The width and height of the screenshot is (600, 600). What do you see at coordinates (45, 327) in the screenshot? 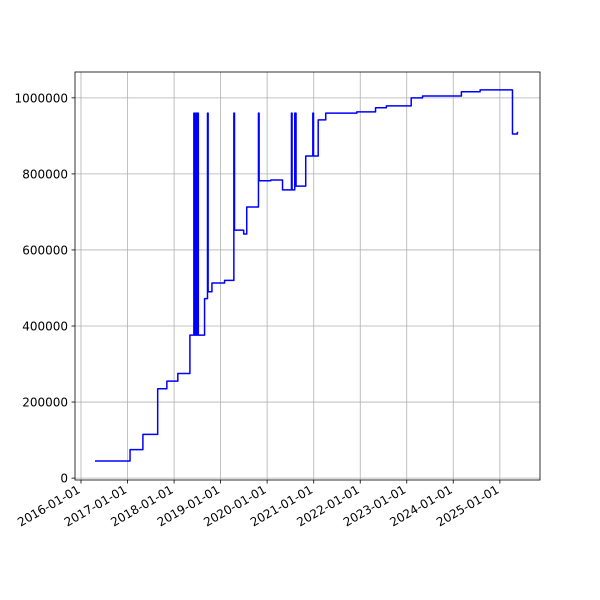
I see `y-tick-label: 400000` at bounding box center [45, 327].